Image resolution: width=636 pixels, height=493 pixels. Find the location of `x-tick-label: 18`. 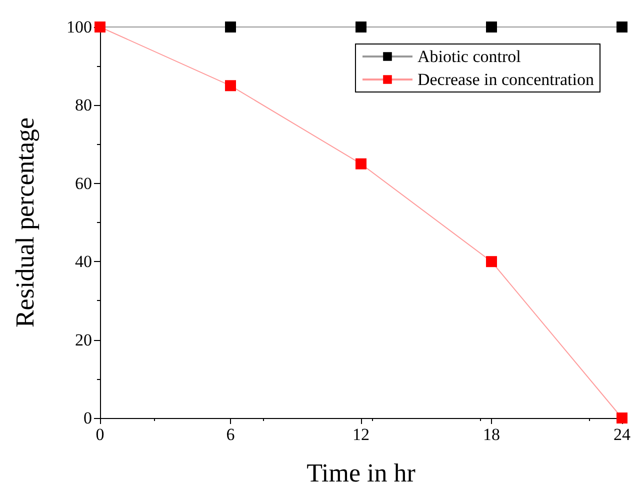

x-tick-label: 18 is located at coordinates (491, 434).